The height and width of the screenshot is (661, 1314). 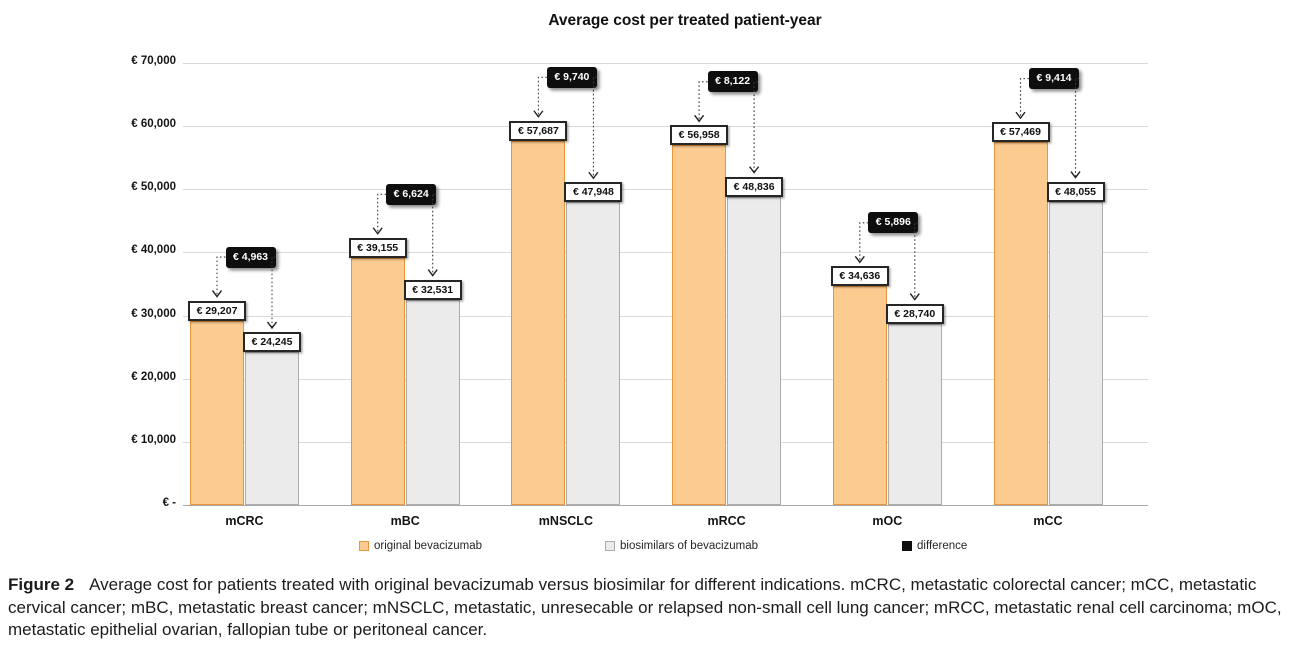 I want to click on y-axis-tick-label: € 60,000, so click(x=153, y=124).